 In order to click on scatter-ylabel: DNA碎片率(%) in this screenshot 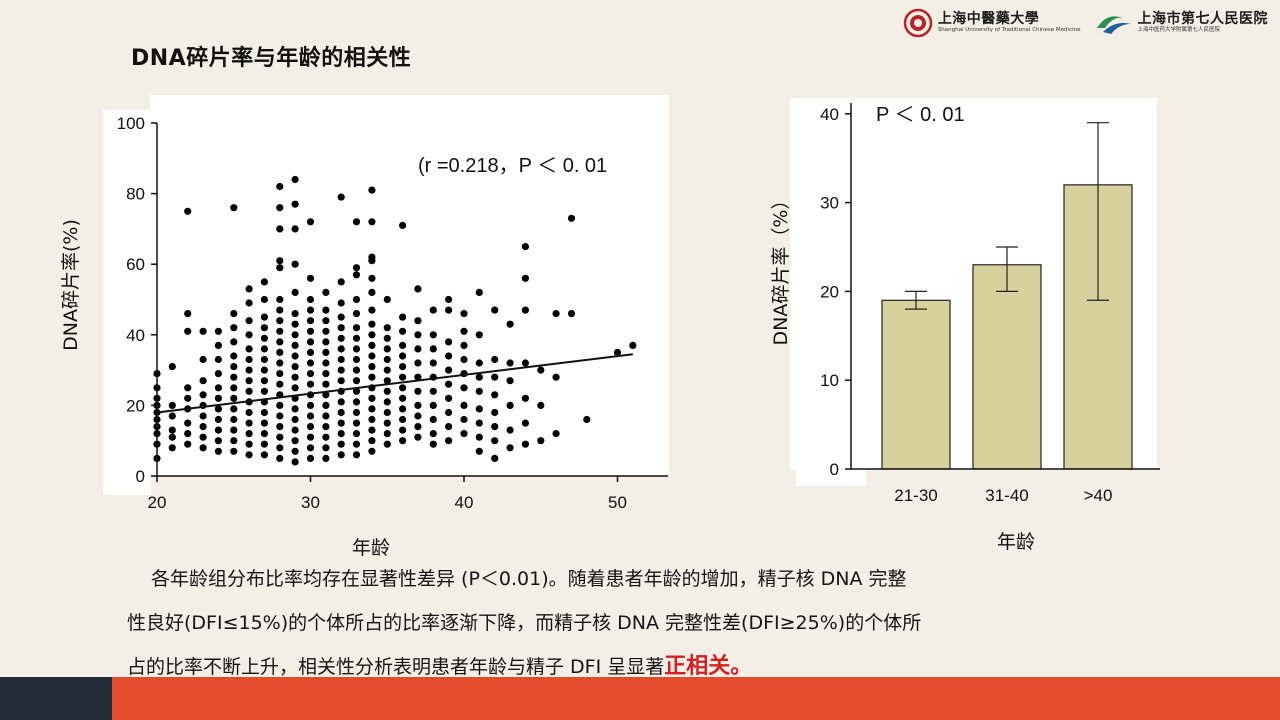, I will do `click(71, 285)`.